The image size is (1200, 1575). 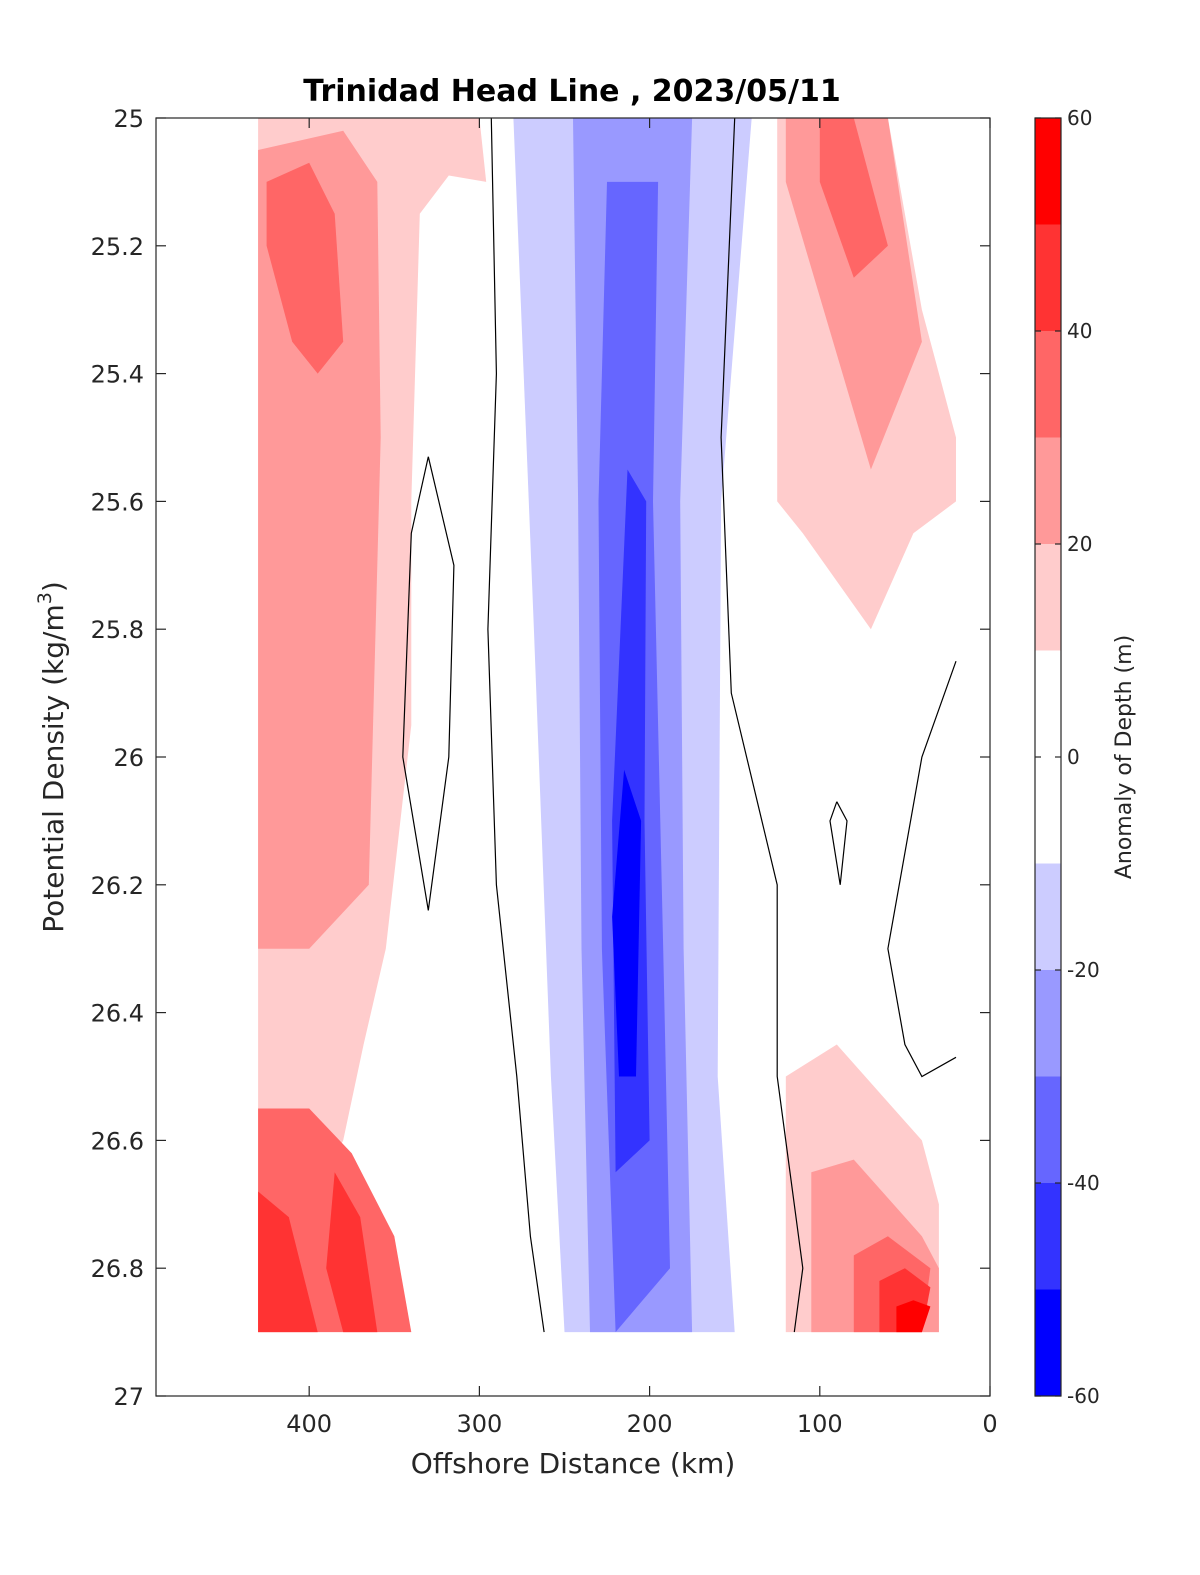 I want to click on x-tick-label: 200, so click(x=650, y=1424).